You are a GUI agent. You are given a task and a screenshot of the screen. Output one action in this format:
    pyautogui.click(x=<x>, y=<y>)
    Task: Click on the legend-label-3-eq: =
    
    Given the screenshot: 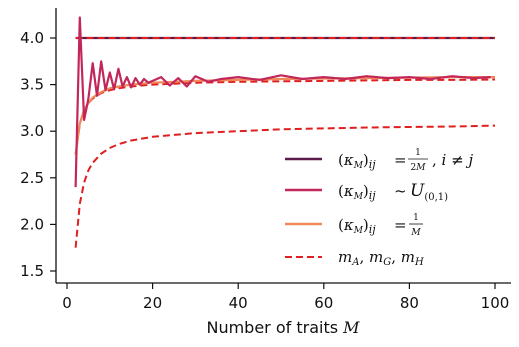 What is the action you would take?
    pyautogui.click(x=400, y=225)
    